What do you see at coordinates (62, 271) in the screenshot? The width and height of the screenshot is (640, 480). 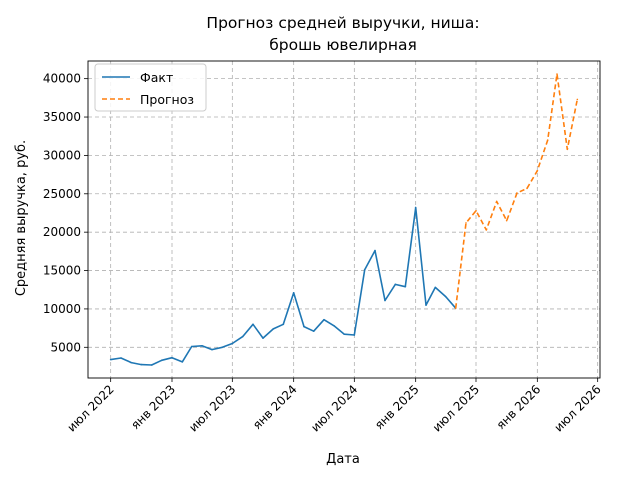 I see `y-tick-label: 15000` at bounding box center [62, 271].